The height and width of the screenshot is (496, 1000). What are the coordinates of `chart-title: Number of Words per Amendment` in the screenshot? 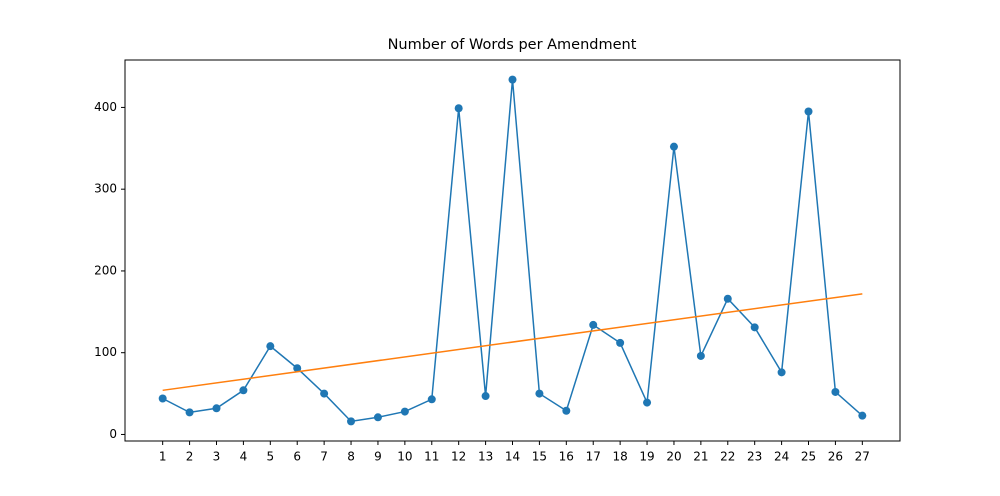 It's located at (512, 45).